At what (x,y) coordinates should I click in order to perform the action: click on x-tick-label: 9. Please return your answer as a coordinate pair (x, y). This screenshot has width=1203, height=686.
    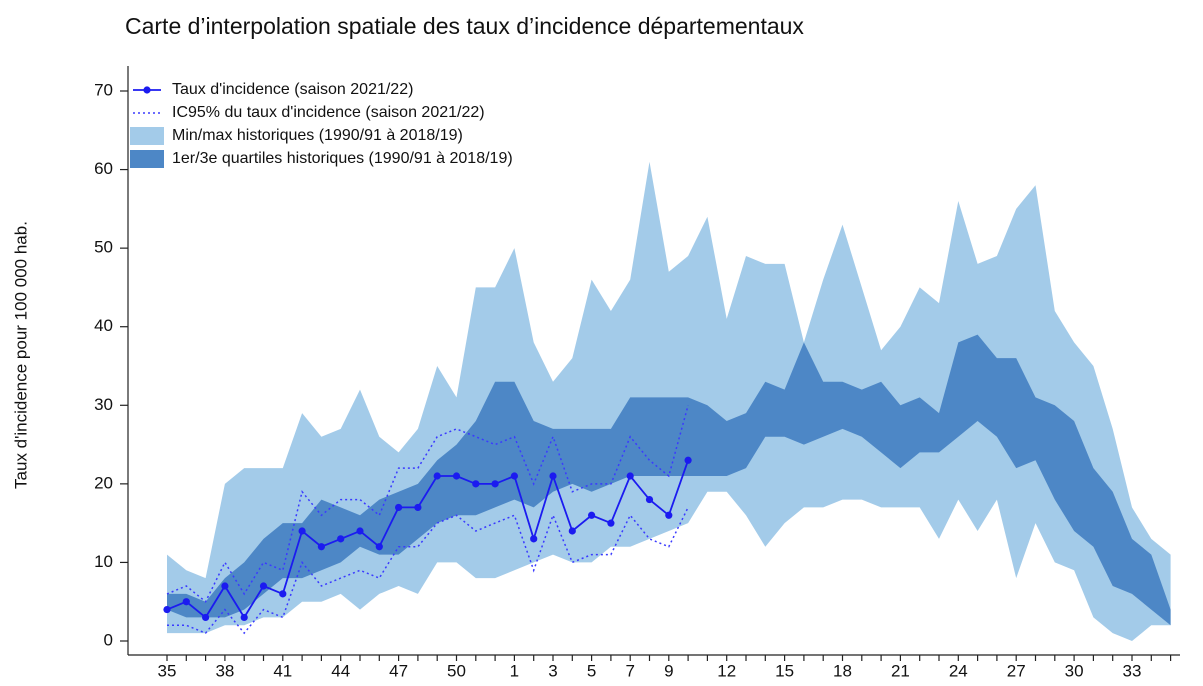
    Looking at the image, I should click on (668, 670).